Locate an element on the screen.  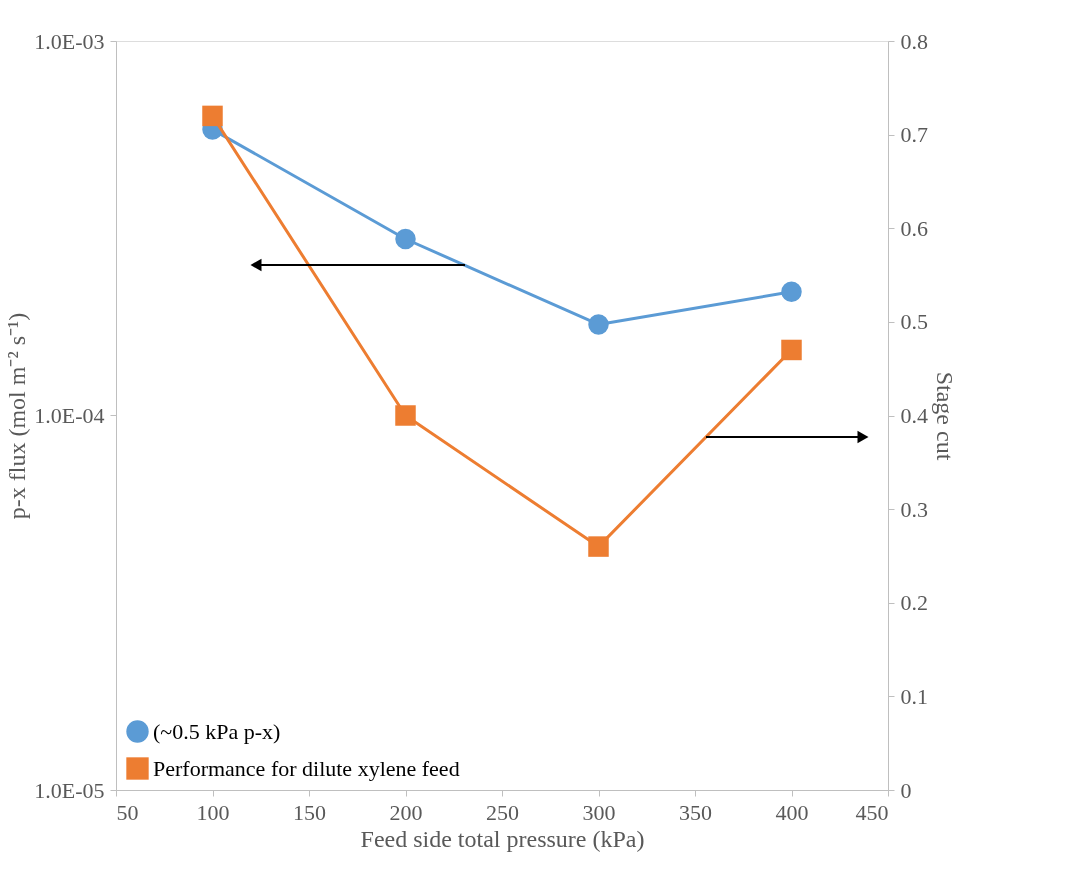
y-axis-title: p-x flux (mol m⁻² s⁻¹) is located at coordinates (17, 416).